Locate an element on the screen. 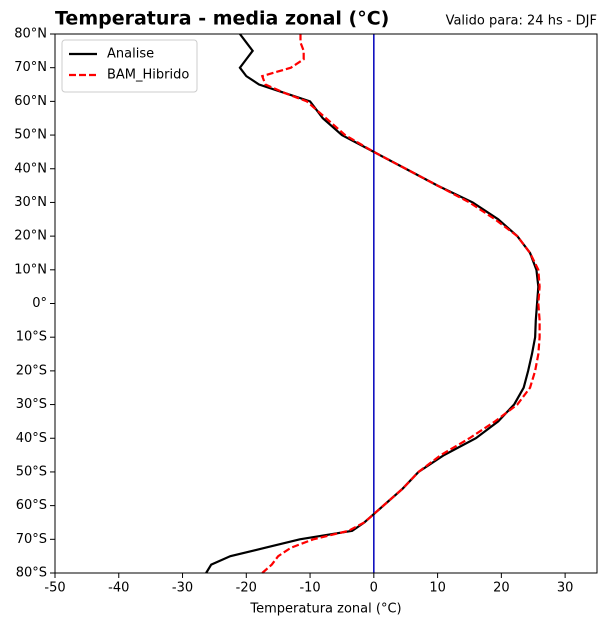  y-tick-label: 20°S is located at coordinates (31, 370).